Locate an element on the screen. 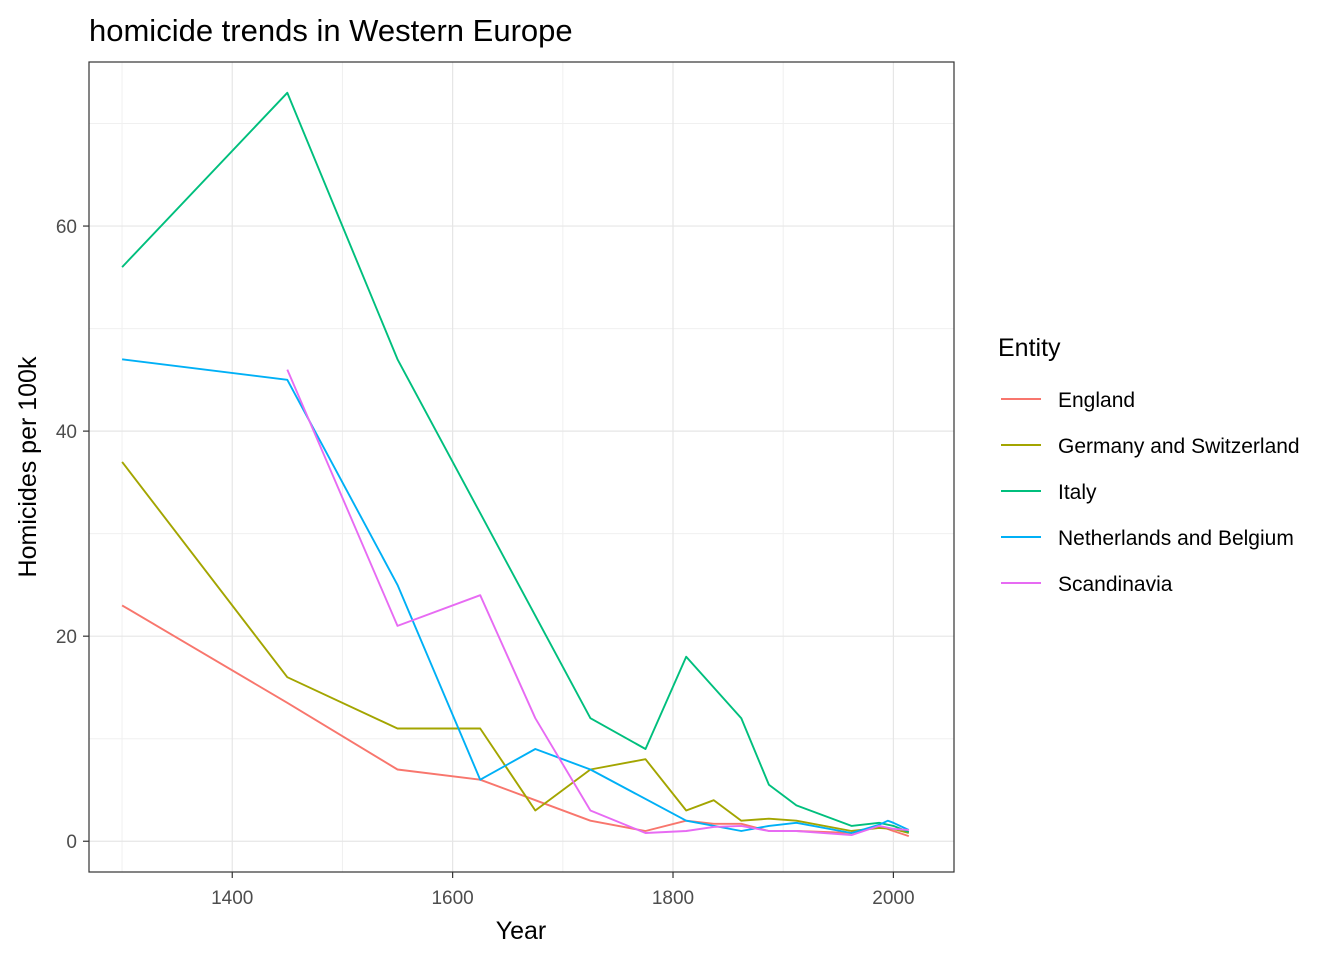  x-axis-title: Year is located at coordinates (521, 931).